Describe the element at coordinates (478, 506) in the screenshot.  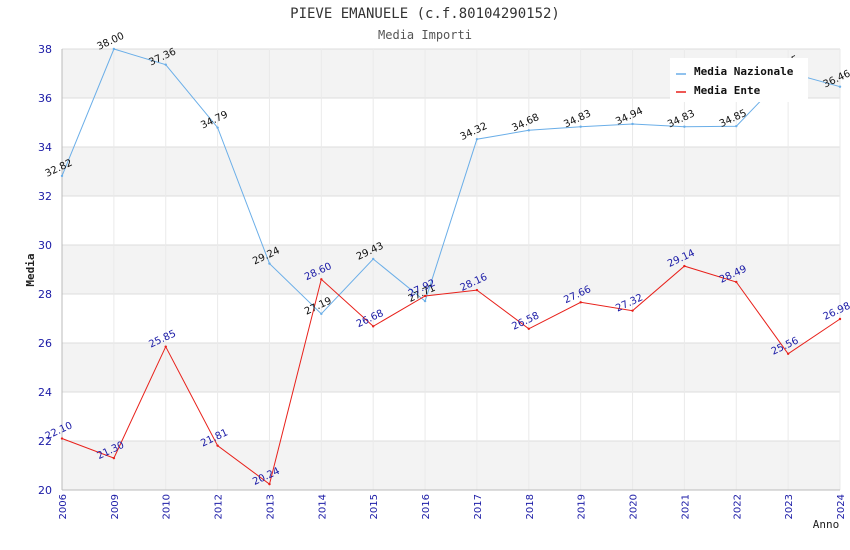
I see `x-tick-label: 2017` at that location.